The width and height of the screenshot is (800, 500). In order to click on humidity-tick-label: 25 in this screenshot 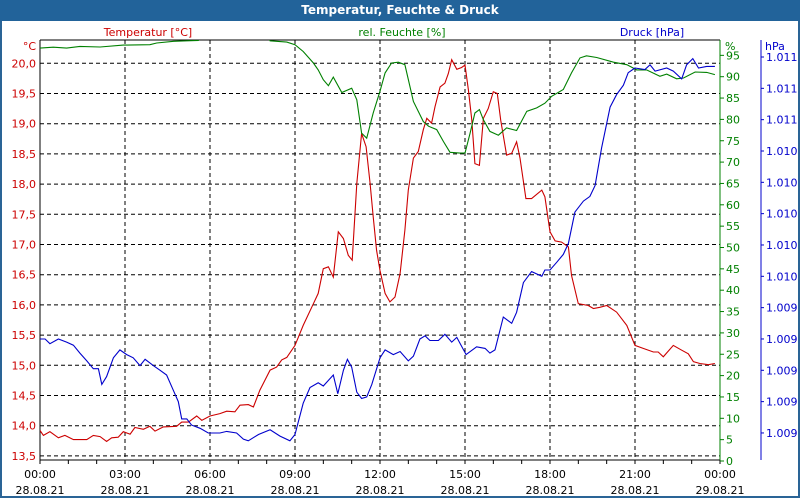, I will do `click(733, 354)`.